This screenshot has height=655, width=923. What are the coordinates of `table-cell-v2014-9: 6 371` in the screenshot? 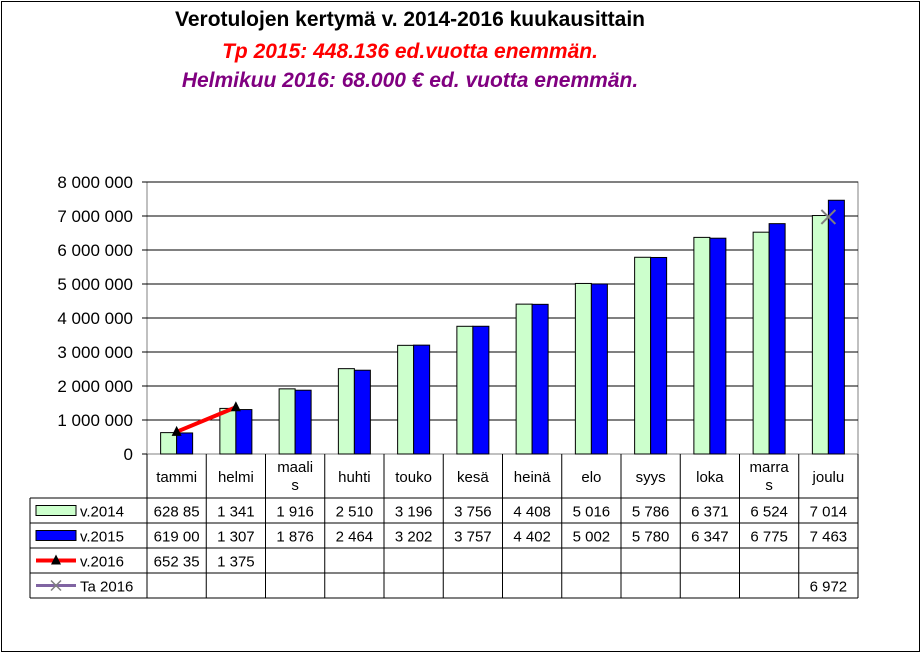 It's located at (710, 512).